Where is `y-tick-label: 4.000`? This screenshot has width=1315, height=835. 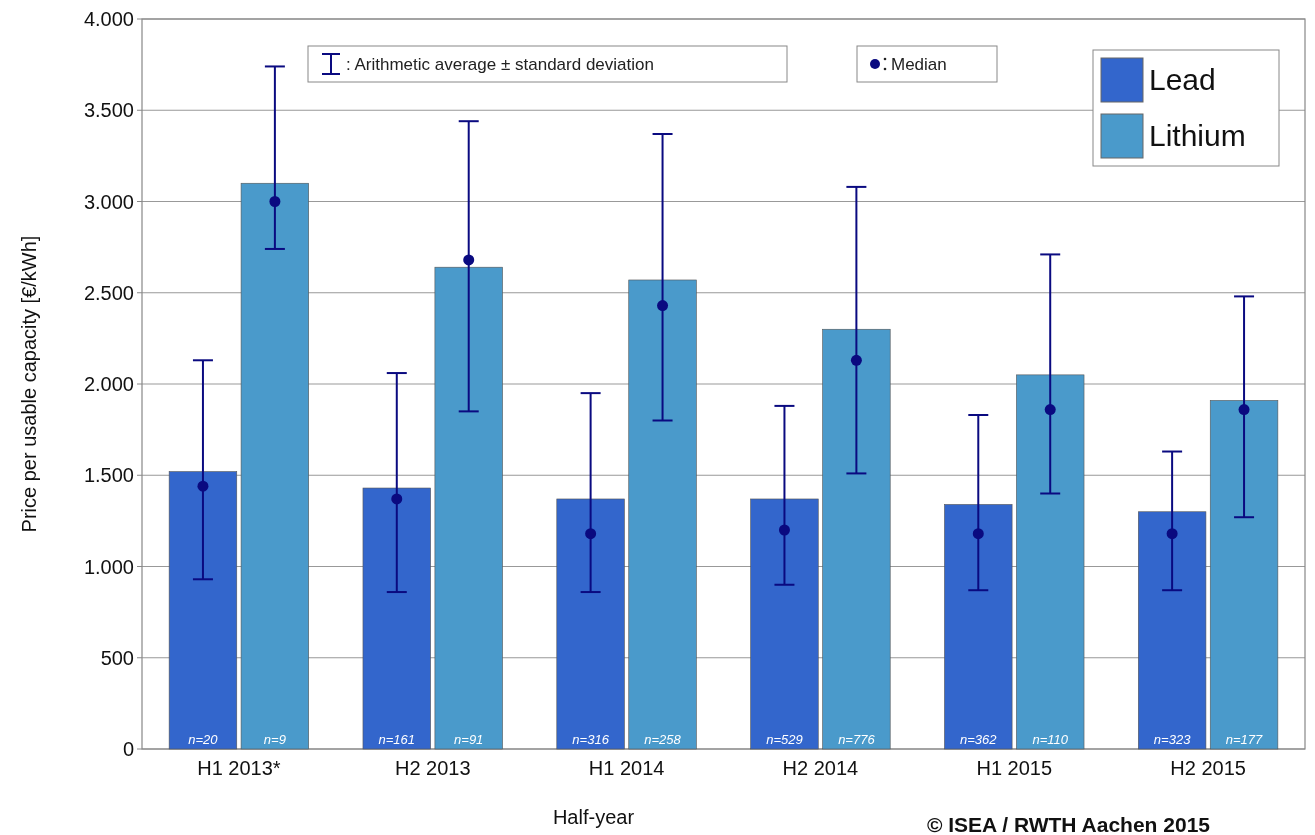
y-tick-label: 4.000 is located at coordinates (108, 19).